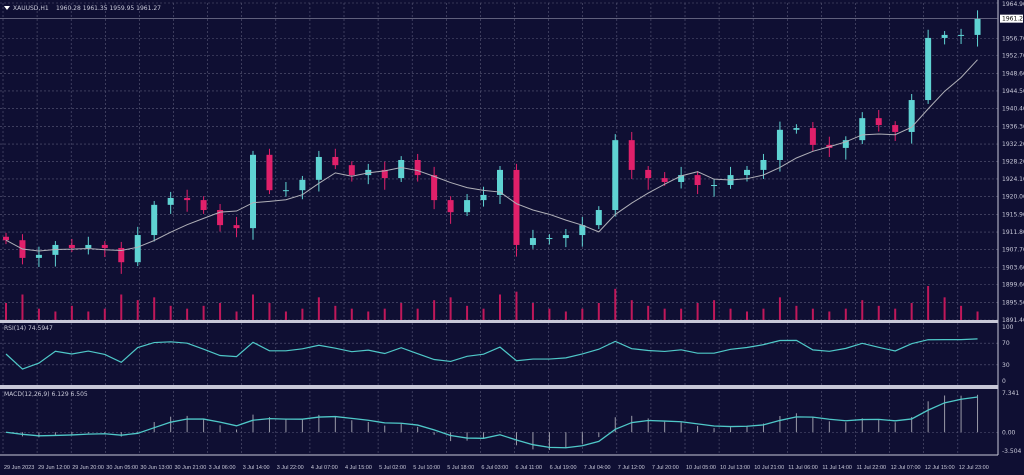 Image resolution: width=1024 pixels, height=475 pixels. Describe the element at coordinates (1013, 161) in the screenshot. I see `price-tick-label: 1928.20` at that location.